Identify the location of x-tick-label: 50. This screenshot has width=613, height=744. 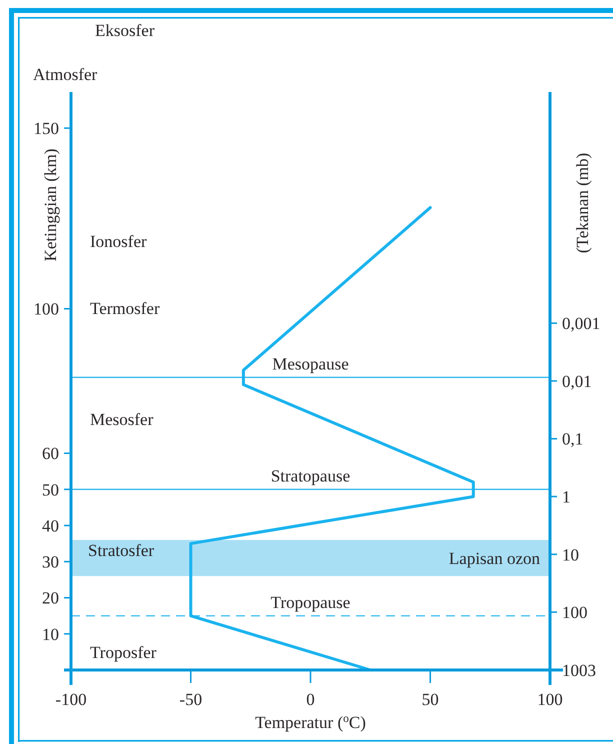
(430, 699).